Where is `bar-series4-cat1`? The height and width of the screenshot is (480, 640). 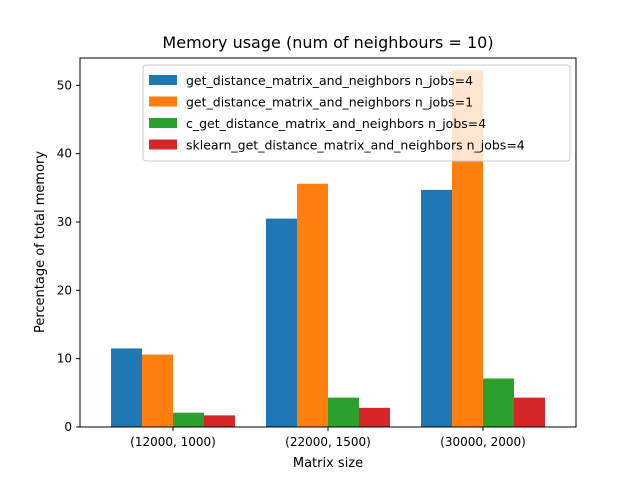
bar-series4-cat1 is located at coordinates (219, 421).